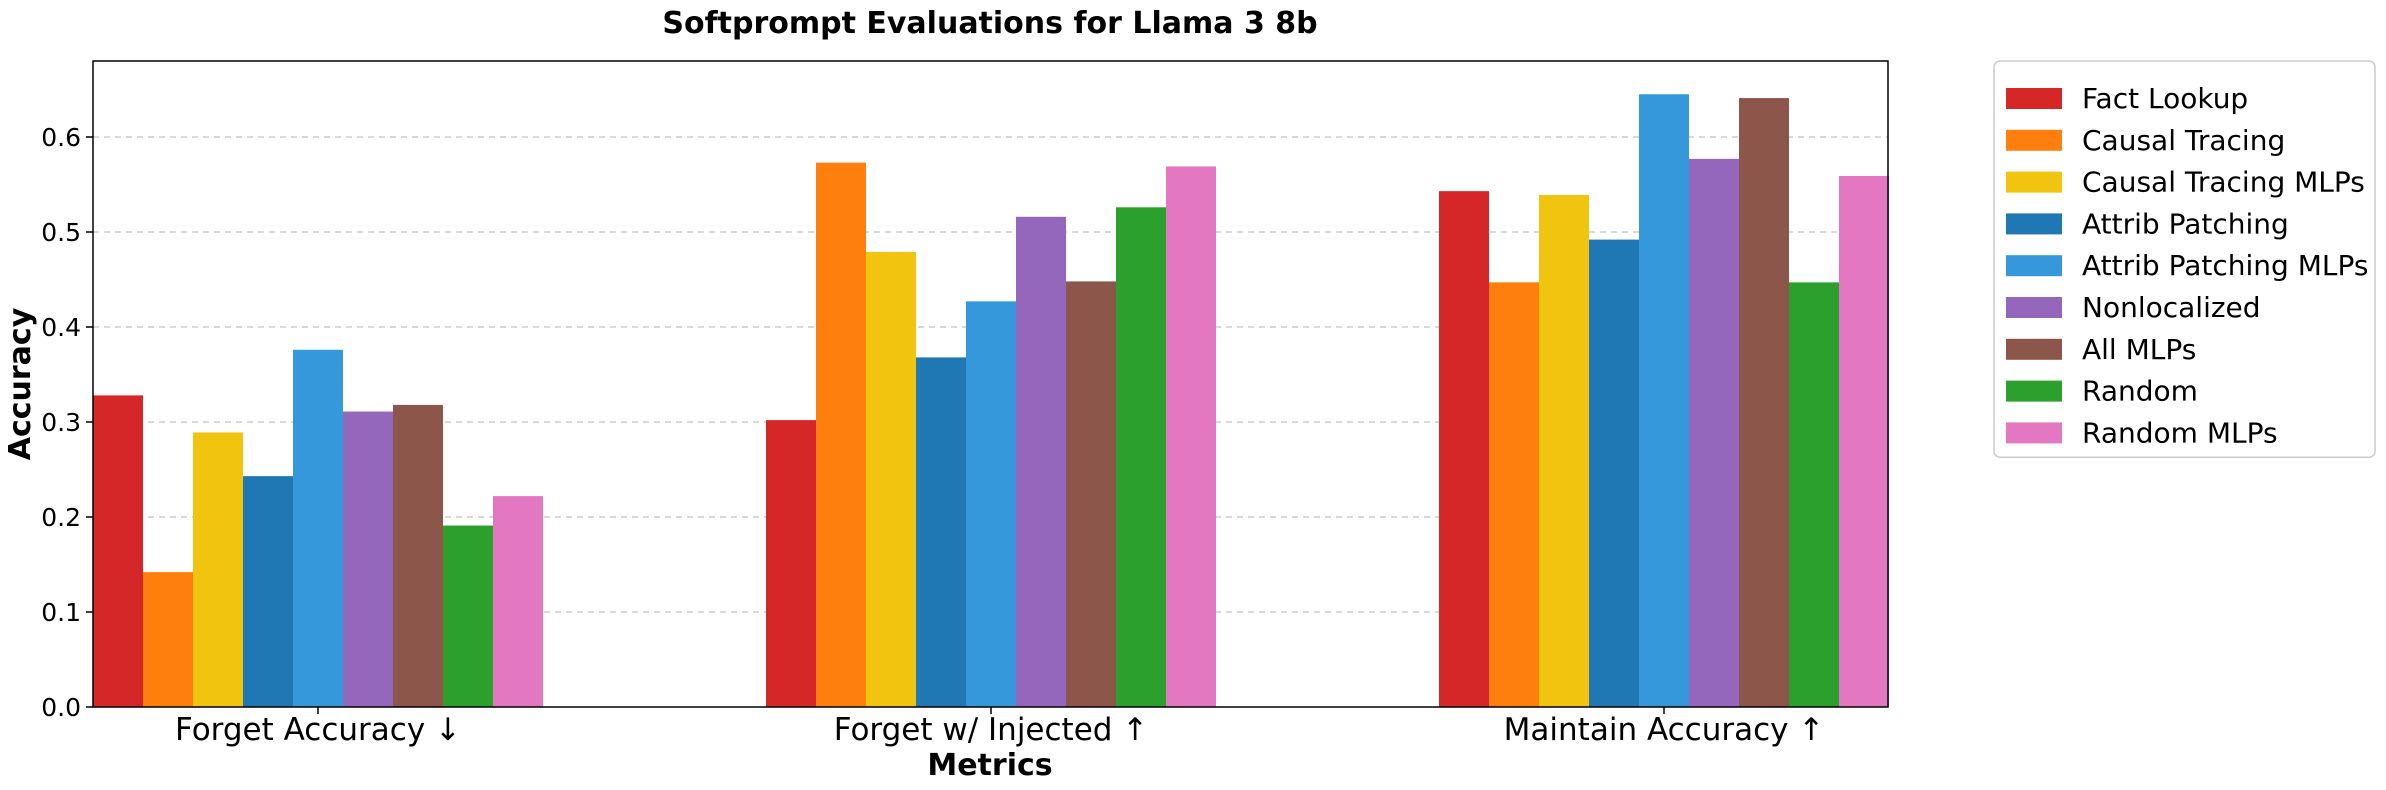 This screenshot has width=2386, height=790. What do you see at coordinates (2139, 349) in the screenshot?
I see `legend-entry: All MLPs` at bounding box center [2139, 349].